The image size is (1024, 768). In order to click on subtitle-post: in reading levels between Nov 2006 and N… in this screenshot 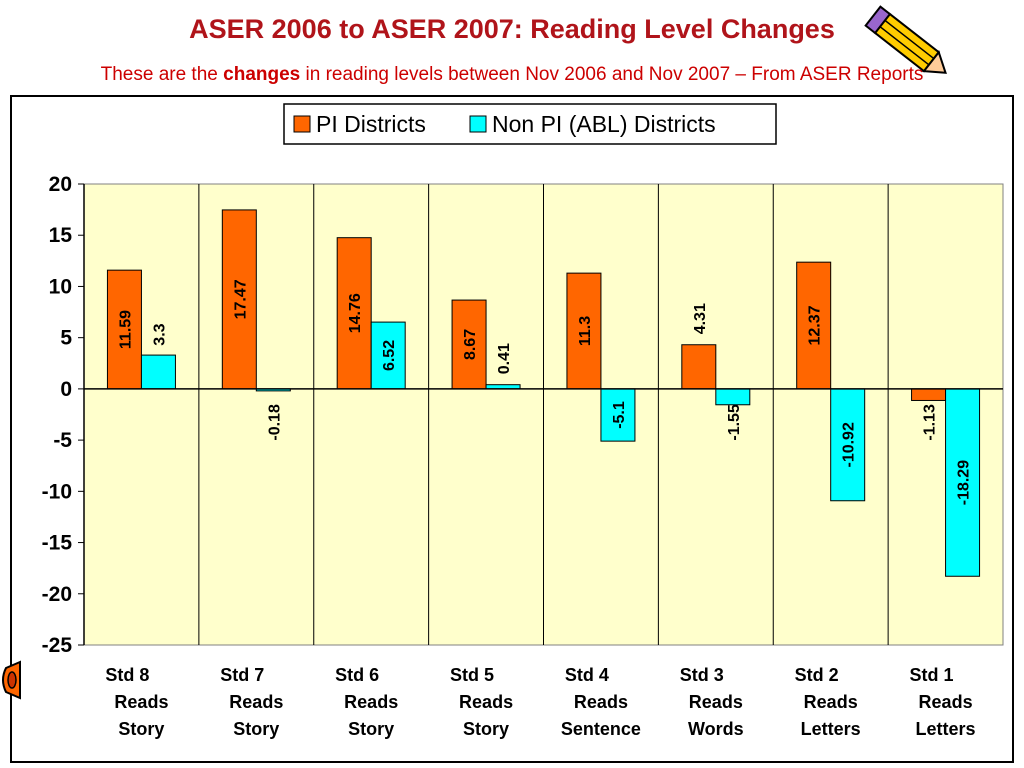, I will do `click(612, 74)`.